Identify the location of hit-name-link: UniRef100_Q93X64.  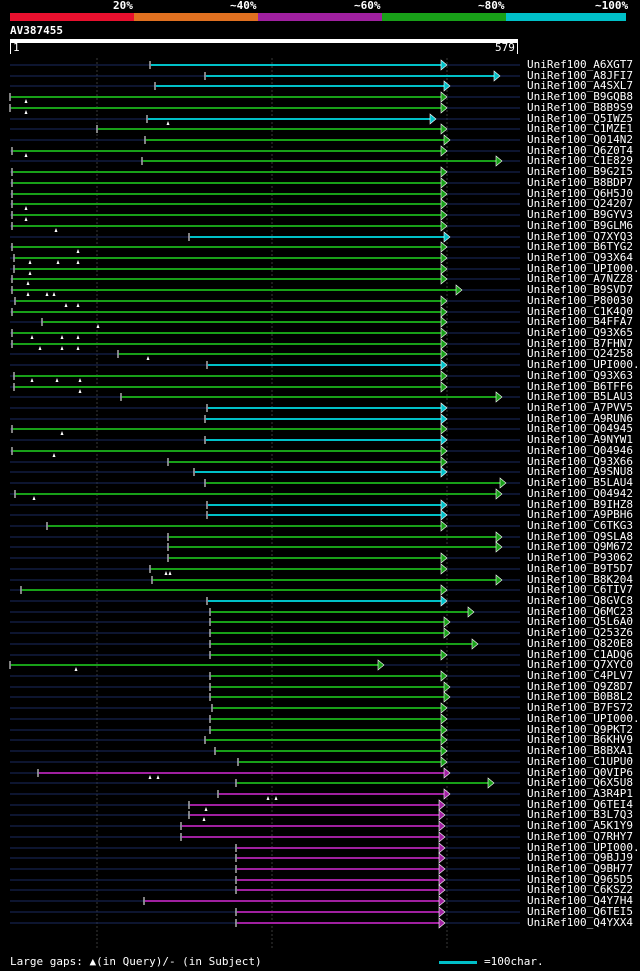
(580, 257).